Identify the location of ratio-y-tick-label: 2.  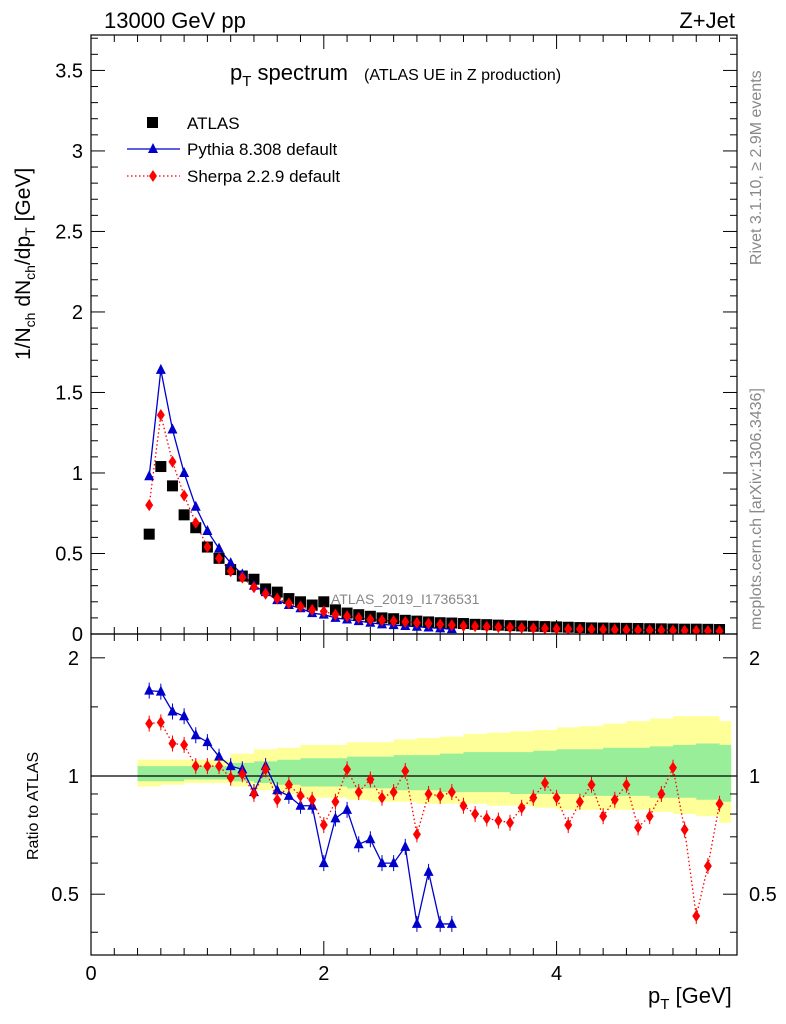
(73, 659).